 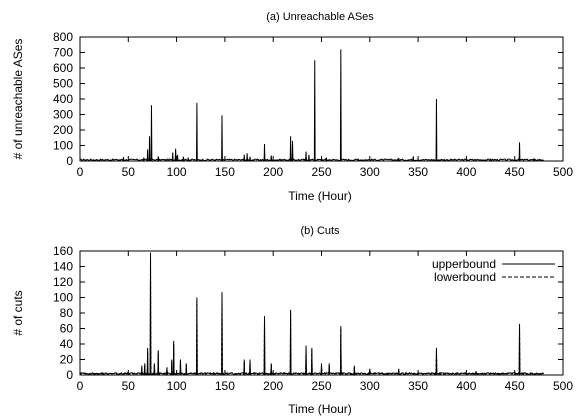 What do you see at coordinates (63, 99) in the screenshot?
I see `y-tick-label: 400` at bounding box center [63, 99].